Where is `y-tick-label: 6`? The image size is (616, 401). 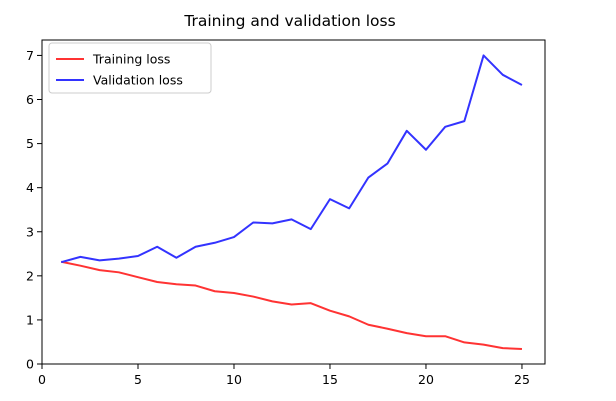
y-tick-label: 6 is located at coordinates (30, 99).